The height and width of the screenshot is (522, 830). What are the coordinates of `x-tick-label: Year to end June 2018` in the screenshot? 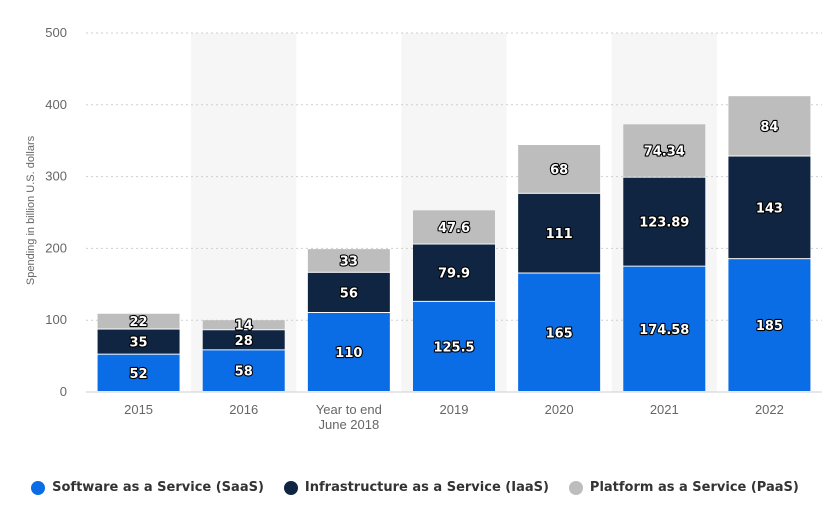 It's located at (349, 417).